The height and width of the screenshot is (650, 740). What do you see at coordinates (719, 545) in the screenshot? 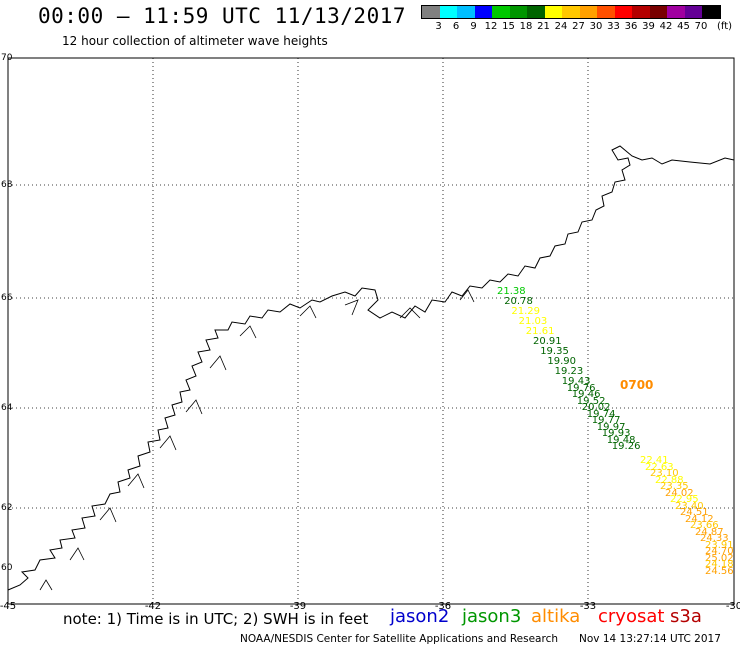
I see `wave-height-value: 23.91` at bounding box center [719, 545].